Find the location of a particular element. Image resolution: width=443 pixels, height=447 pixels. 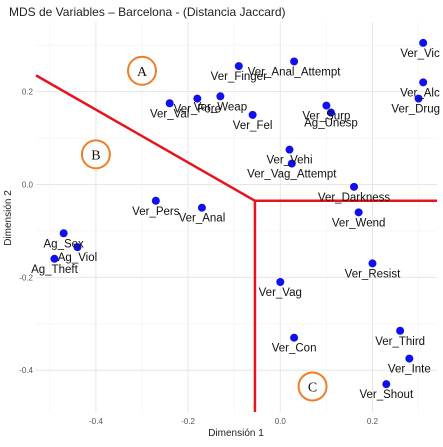

x-tick-label: 0.0 is located at coordinates (281, 421).